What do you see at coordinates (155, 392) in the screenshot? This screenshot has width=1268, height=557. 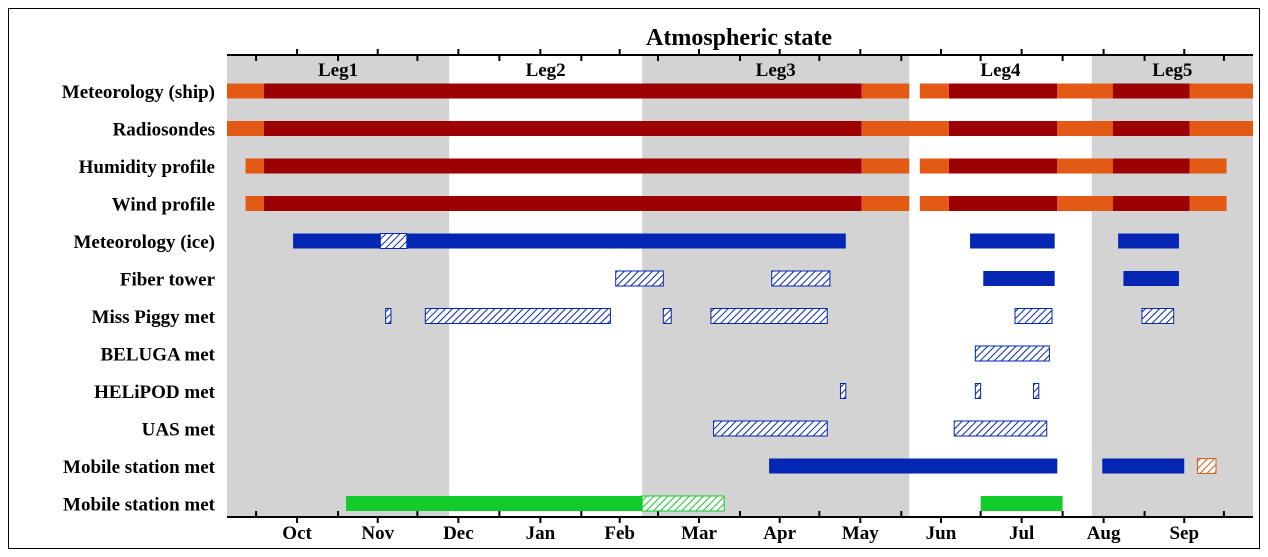 I see `row-label: HELiPOD met` at bounding box center [155, 392].